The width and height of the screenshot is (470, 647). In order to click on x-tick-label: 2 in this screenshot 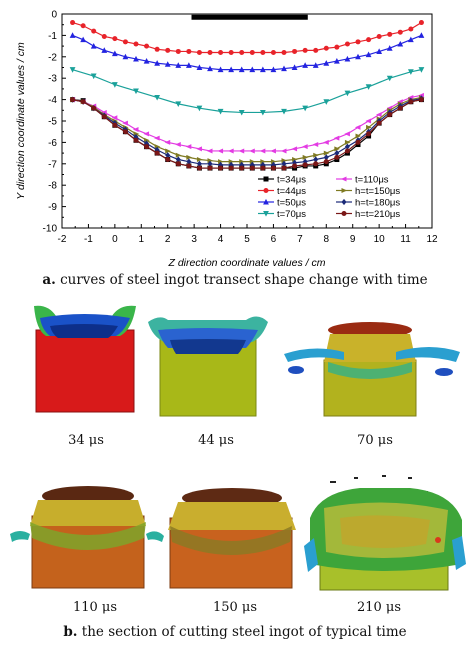, I will do `click(168, 239)`.